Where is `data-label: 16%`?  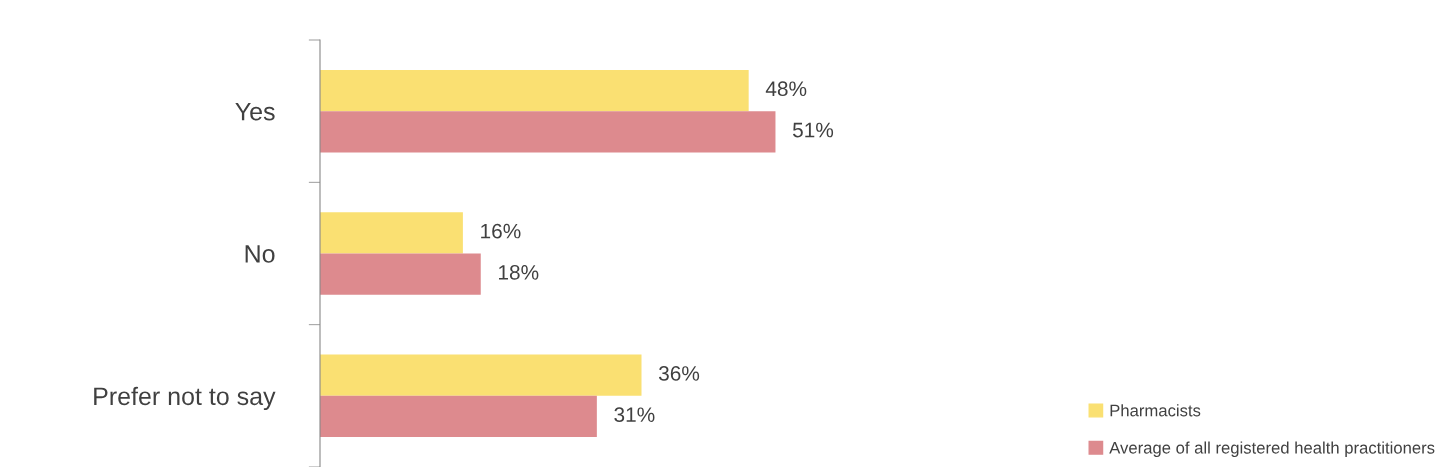
data-label: 16% is located at coordinates (501, 231).